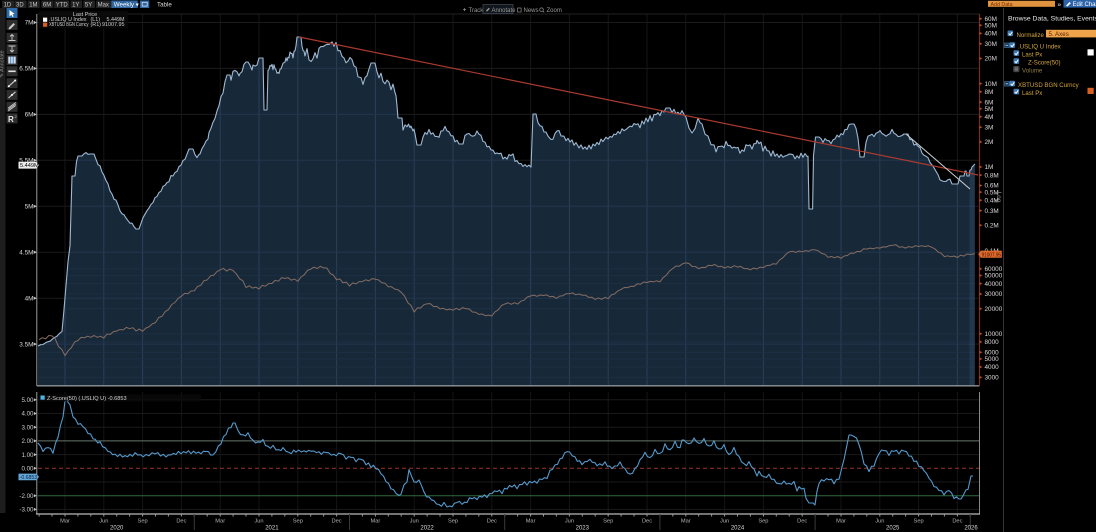  What do you see at coordinates (992, 353) in the screenshot?
I see `svg-text: 6000` at bounding box center [992, 353].